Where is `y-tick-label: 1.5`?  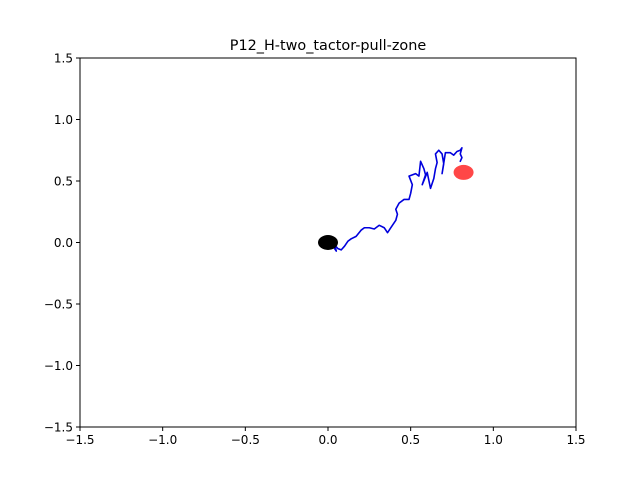 y-tick-label: 1.5 is located at coordinates (63, 59).